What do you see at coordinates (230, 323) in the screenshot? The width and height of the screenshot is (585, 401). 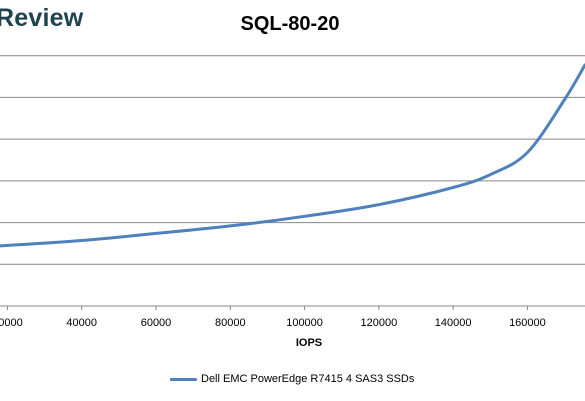 I see `x-tick-label: 80000` at bounding box center [230, 323].